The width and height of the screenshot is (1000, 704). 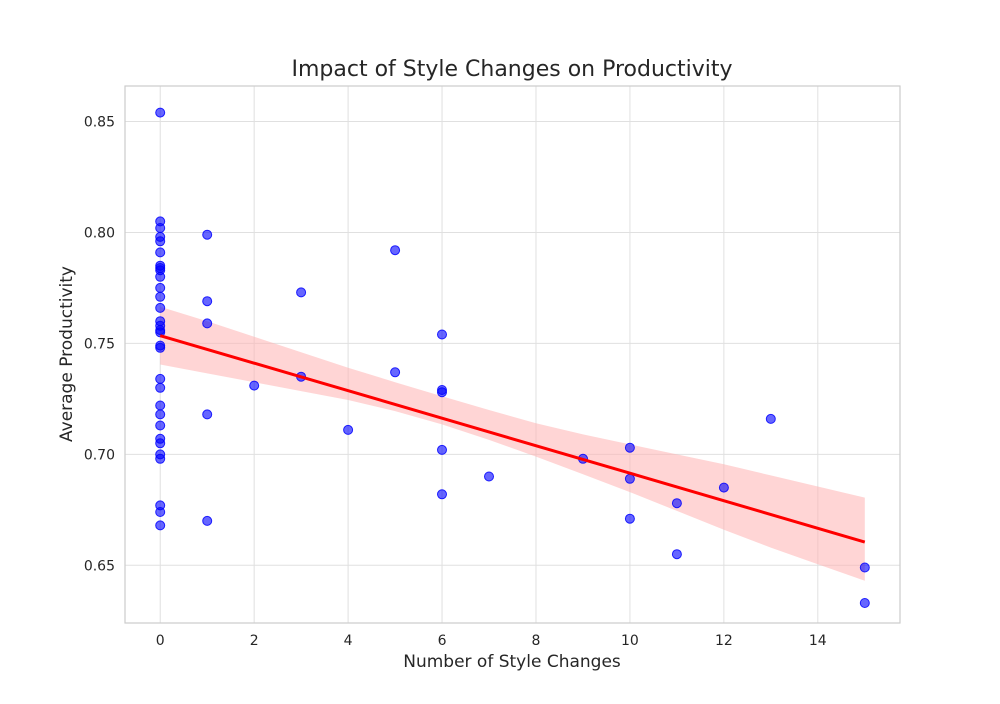 What do you see at coordinates (99, 455) in the screenshot?
I see `y-tick-label: 0.70` at bounding box center [99, 455].